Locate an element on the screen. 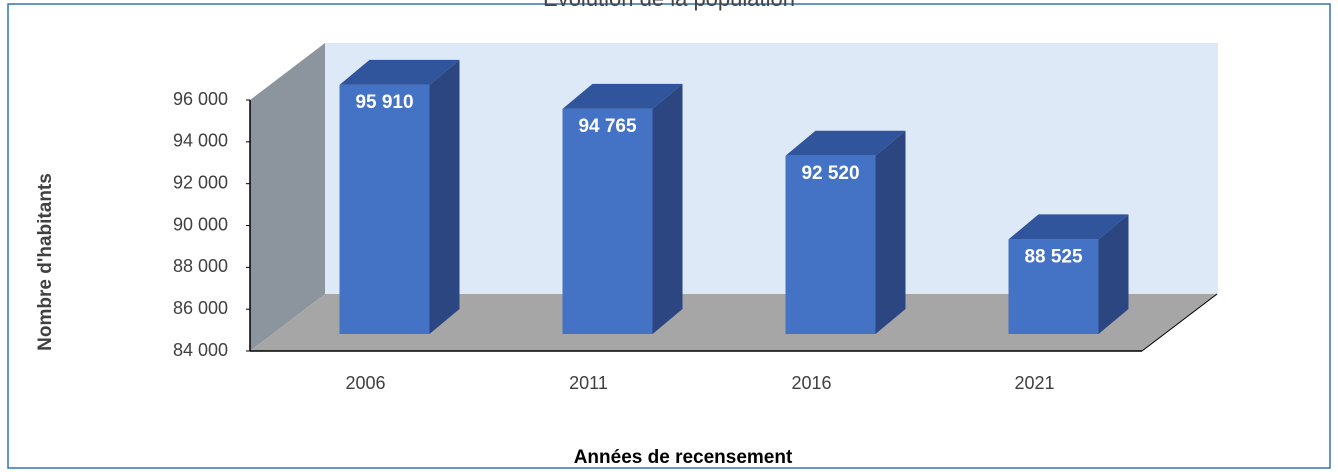 Image resolution: width=1338 pixels, height=472 pixels. y-axis-label: Nombre d'habitants is located at coordinates (45, 262).